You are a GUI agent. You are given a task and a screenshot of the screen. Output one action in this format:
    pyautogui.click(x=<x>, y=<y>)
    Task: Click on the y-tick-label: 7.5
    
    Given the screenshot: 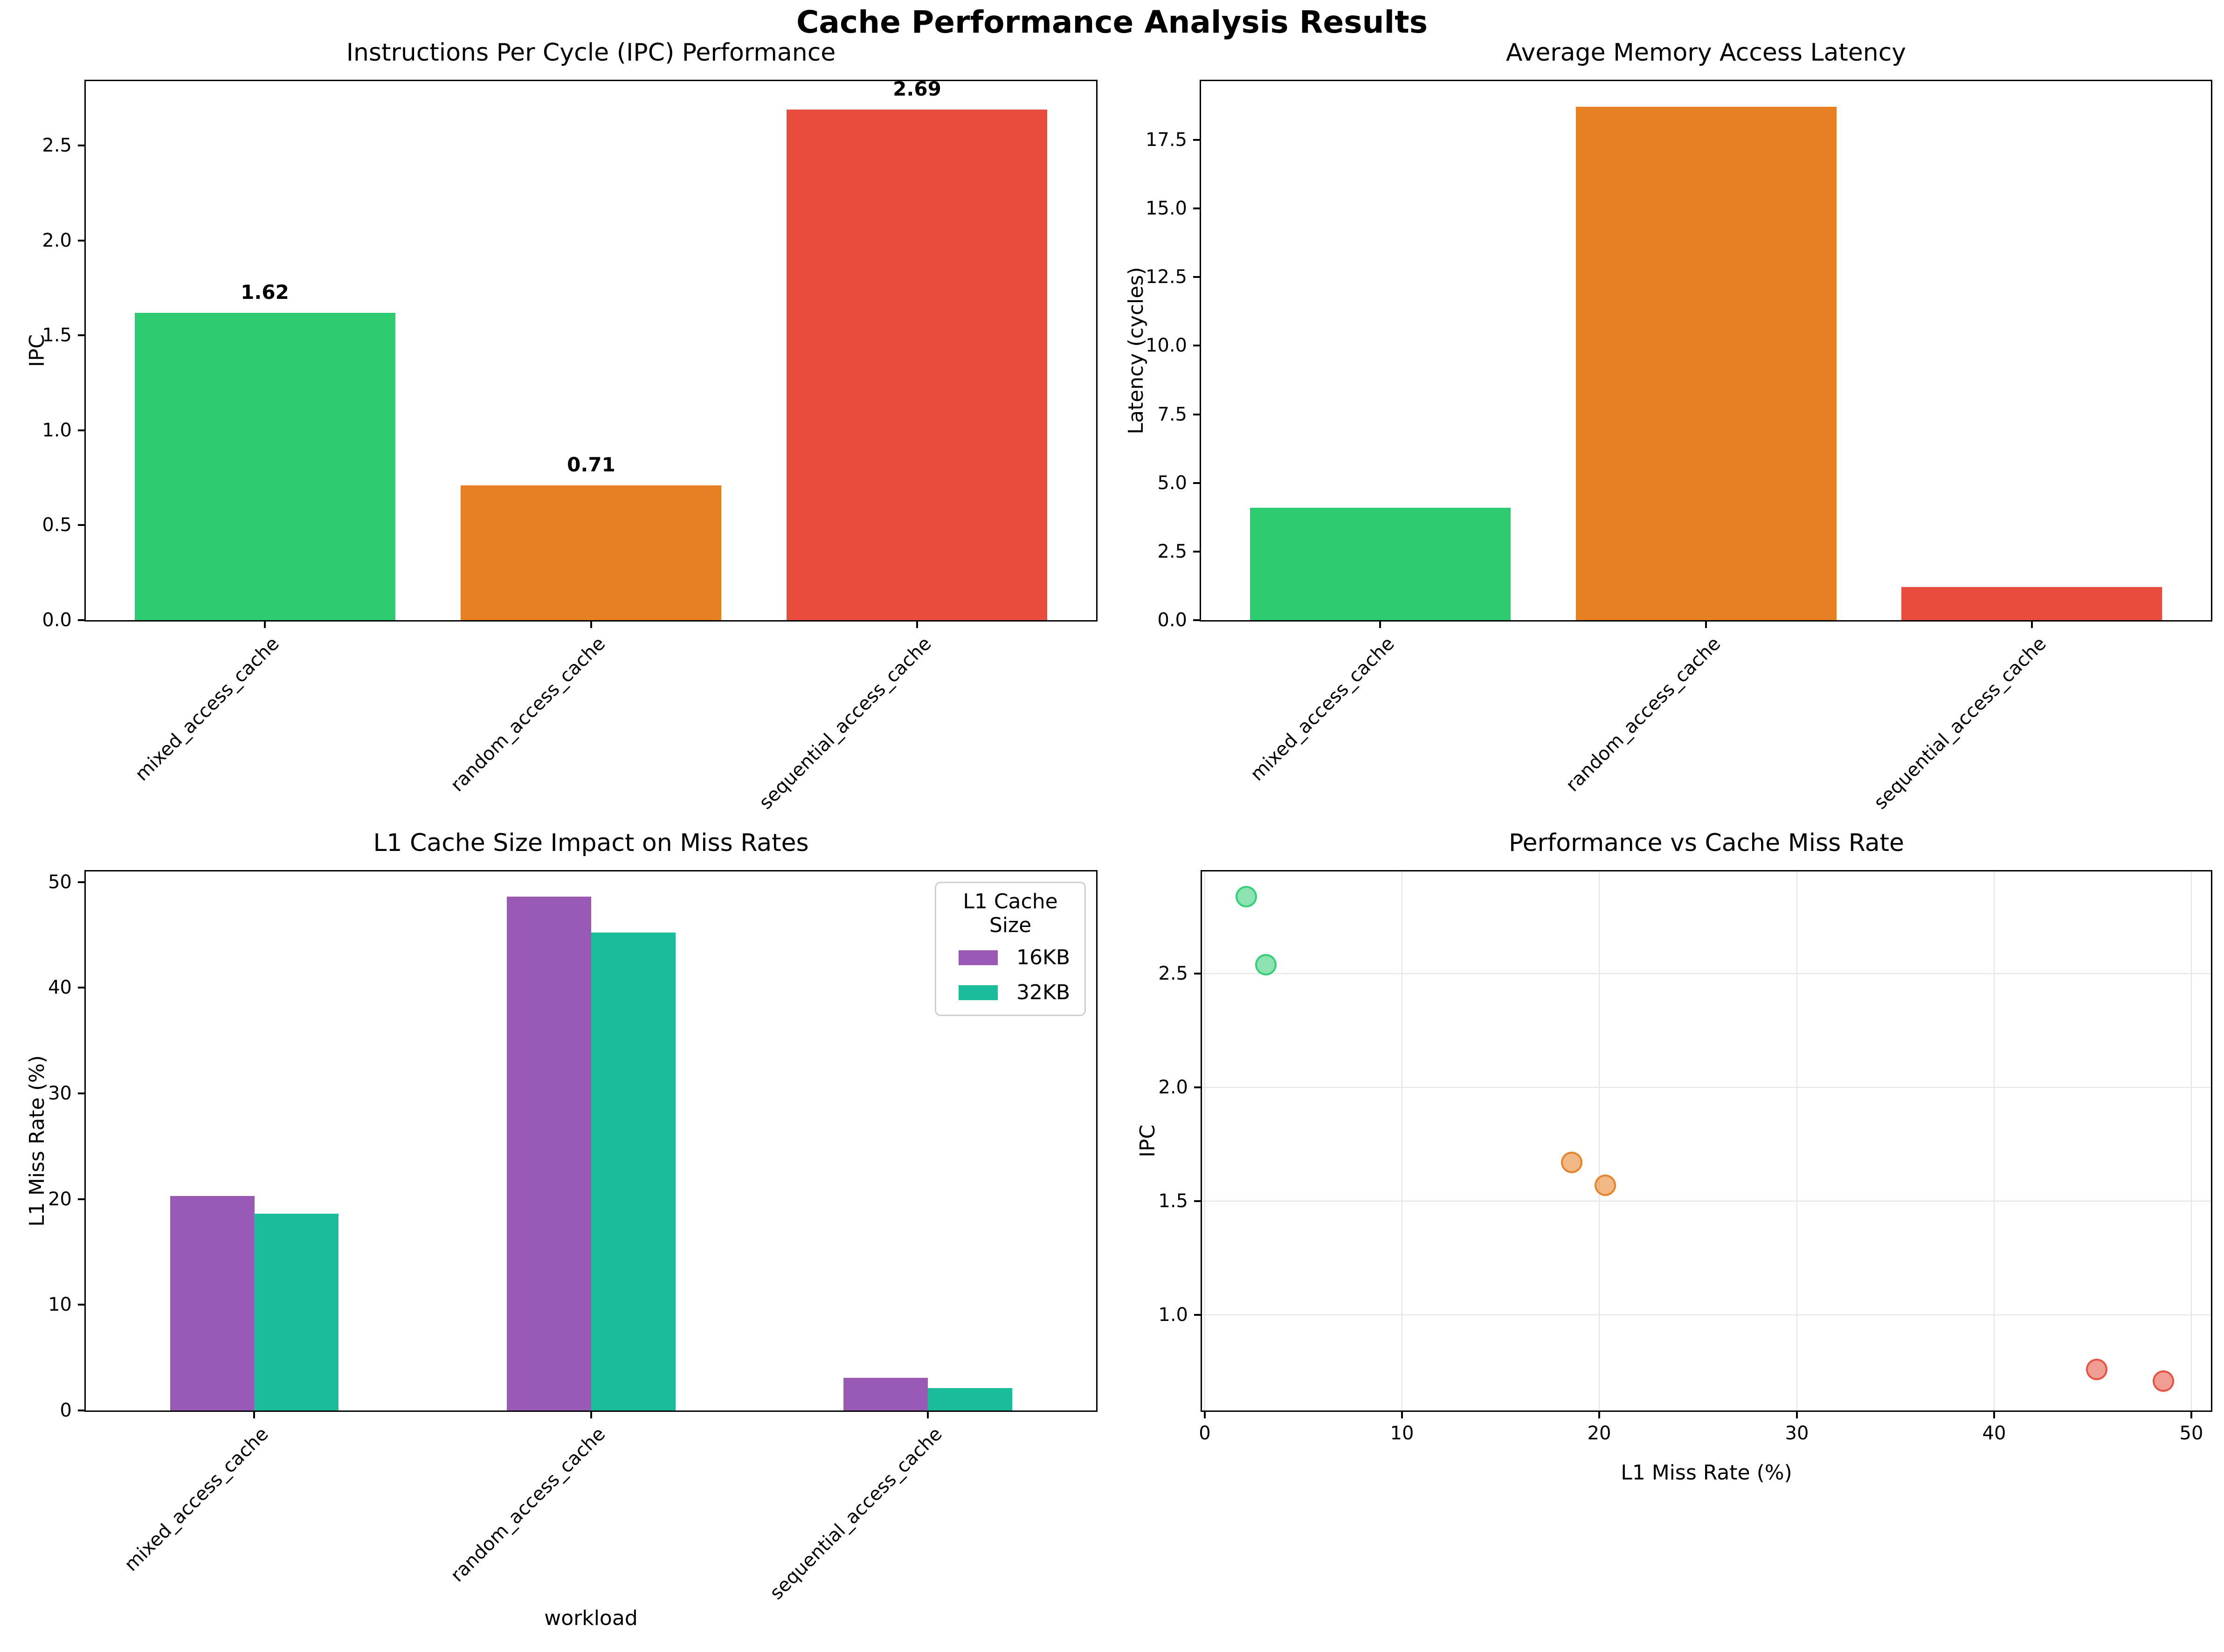 What is the action you would take?
    pyautogui.click(x=1172, y=414)
    